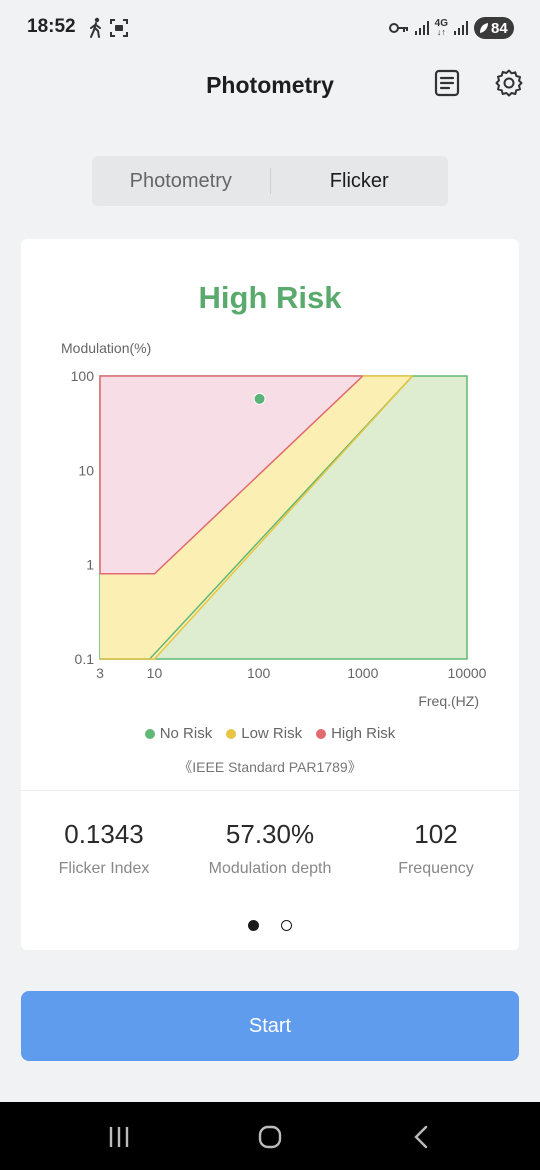  I want to click on card-divider, so click(270, 790).